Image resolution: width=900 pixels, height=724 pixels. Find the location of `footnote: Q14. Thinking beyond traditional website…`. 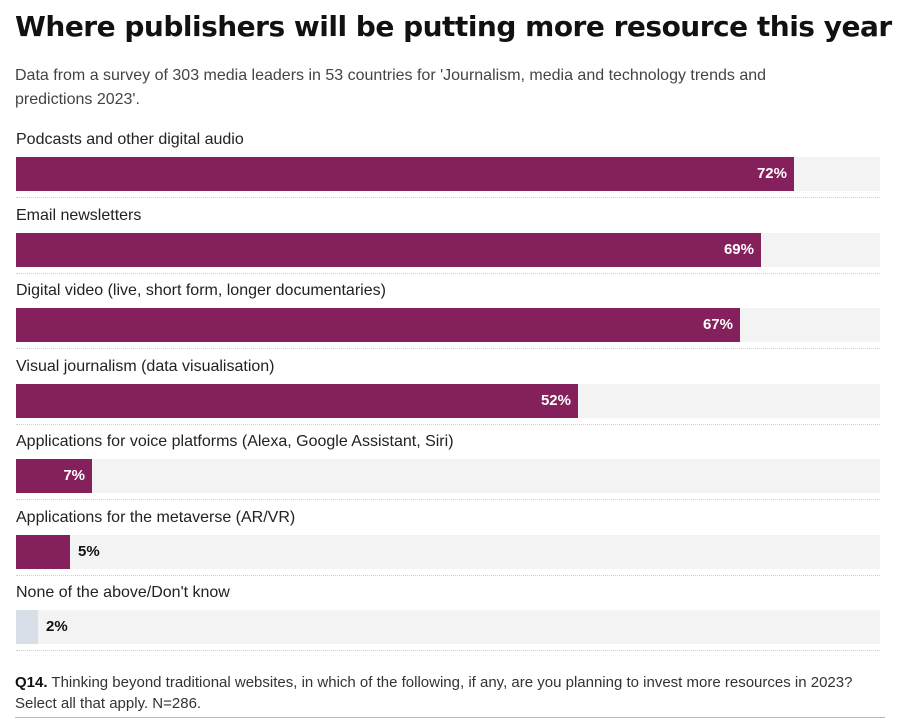

footnote: Q14. Thinking beyond traditional website… is located at coordinates (445, 693).